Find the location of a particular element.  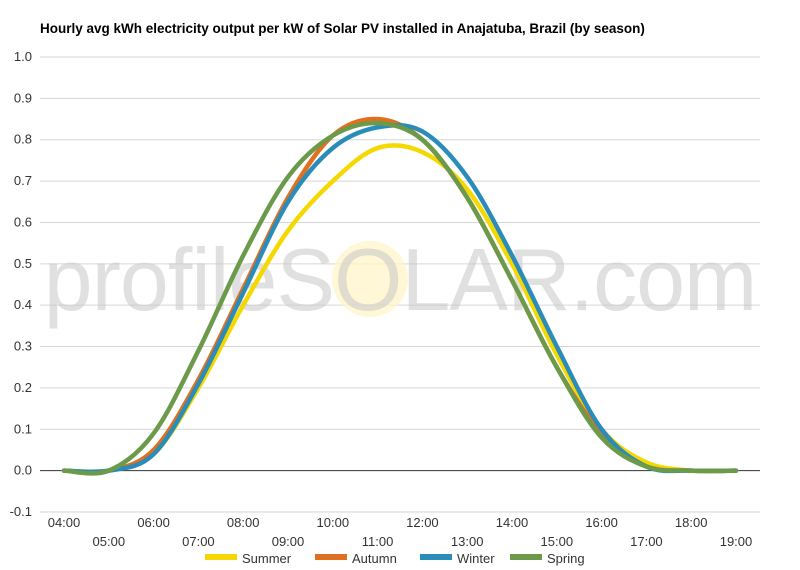

x-tick-label: 06:00 is located at coordinates (153, 522).